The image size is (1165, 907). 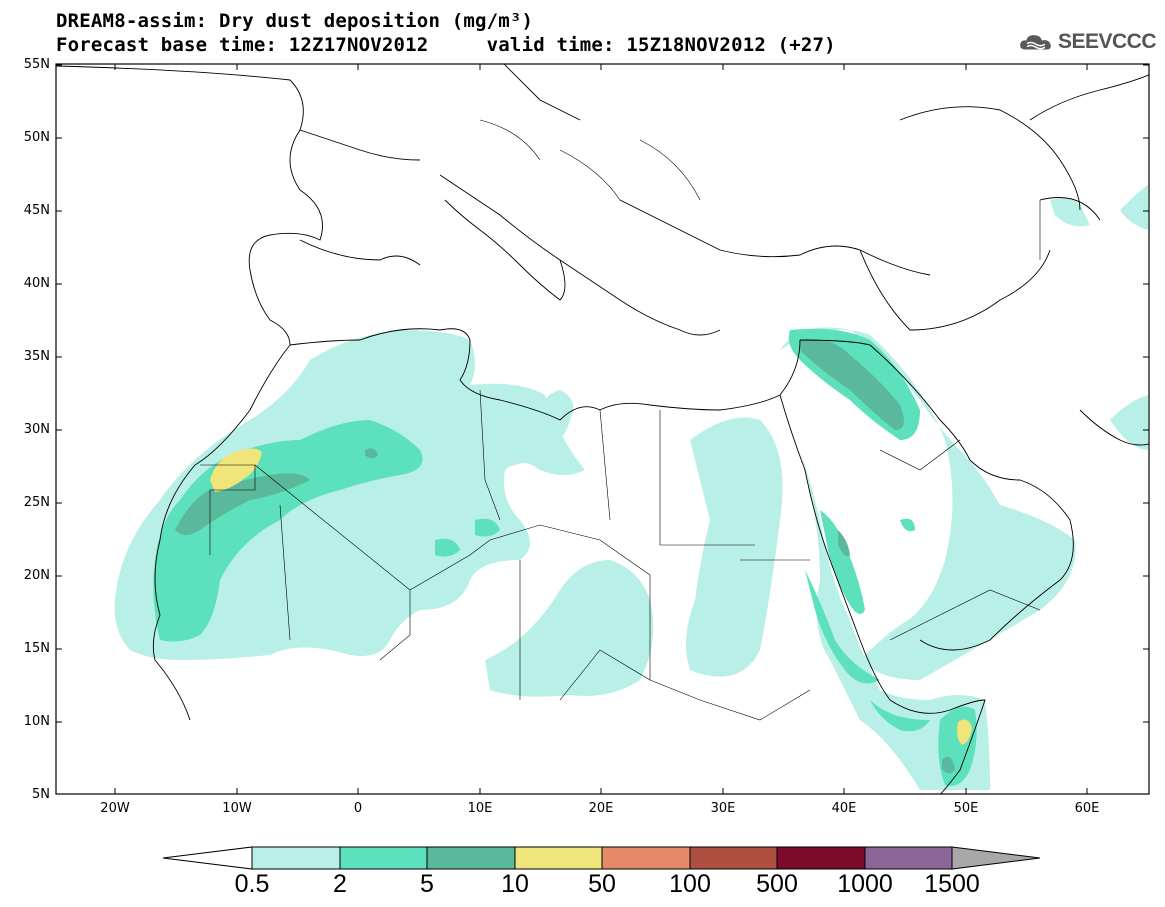 I want to click on cloud-icon, so click(x=1035, y=42).